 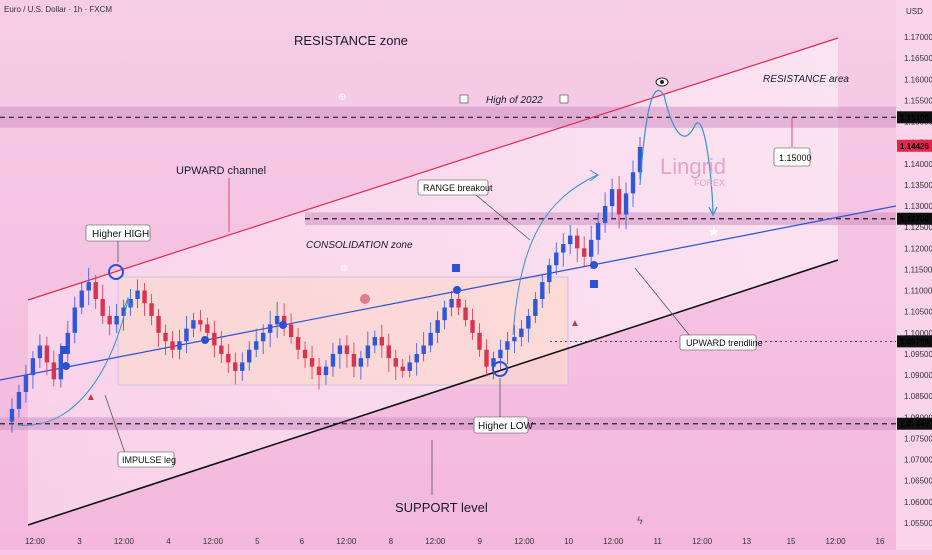 What do you see at coordinates (914, 11) in the screenshot?
I see `currency-label: USD` at bounding box center [914, 11].